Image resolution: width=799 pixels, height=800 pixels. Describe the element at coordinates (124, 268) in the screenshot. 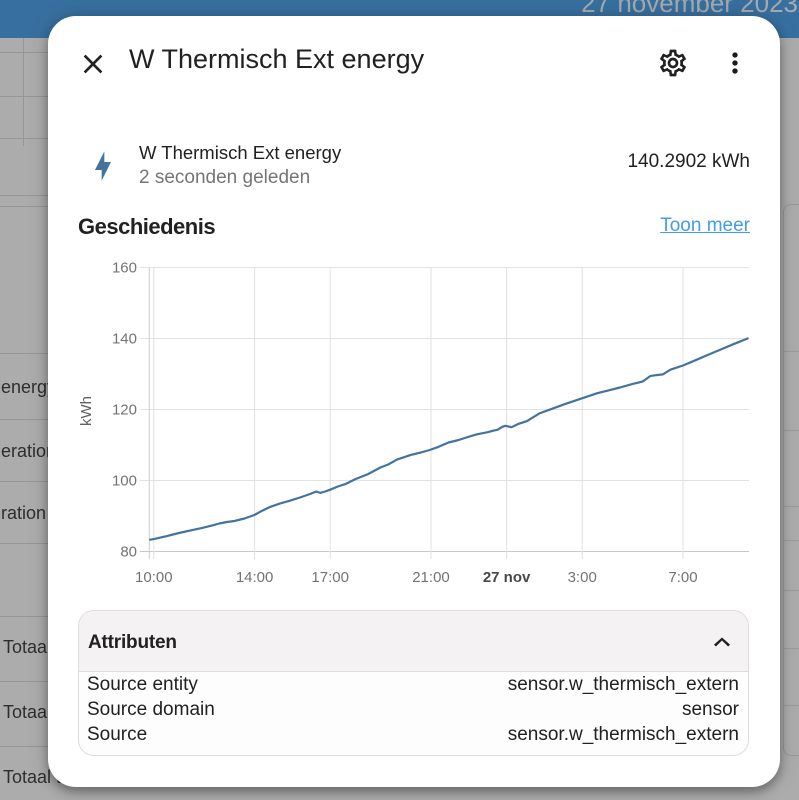

I see `svg-text: 160` at that location.